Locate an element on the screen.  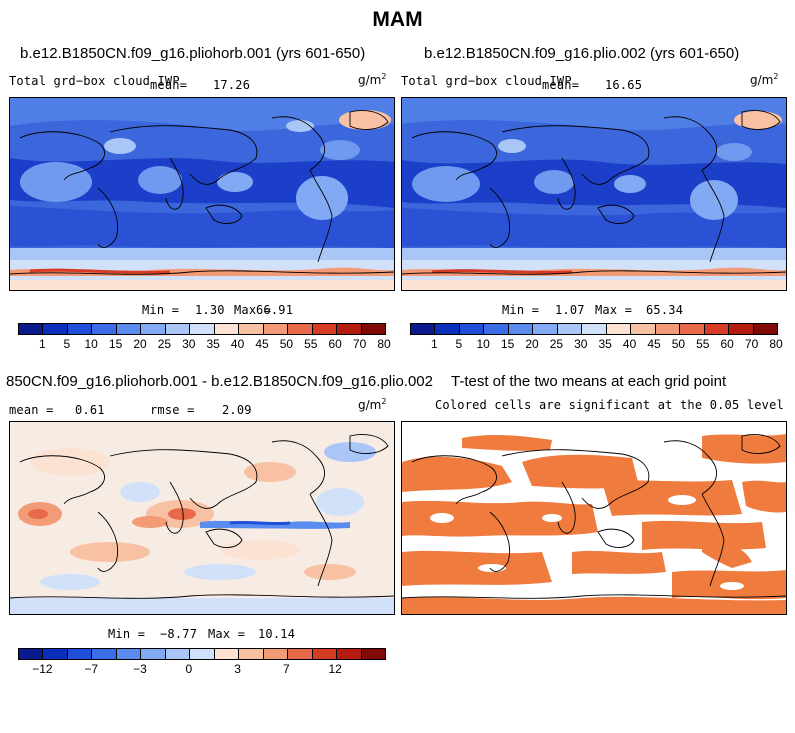
panel4-map is located at coordinates (594, 518).